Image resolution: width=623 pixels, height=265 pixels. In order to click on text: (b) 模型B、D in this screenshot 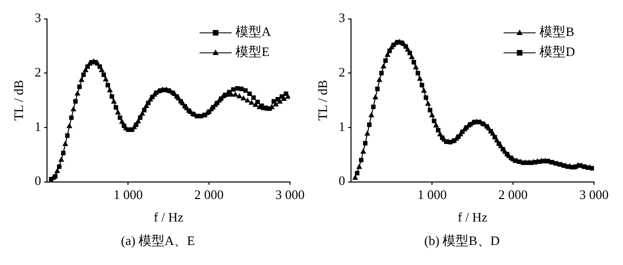, I will do `click(462, 241)`.